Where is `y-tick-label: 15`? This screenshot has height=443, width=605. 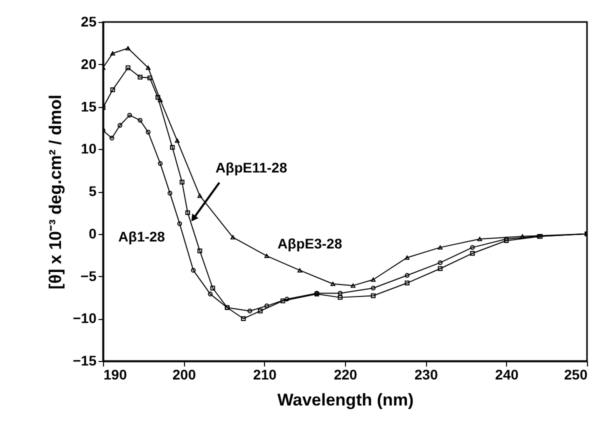 y-tick-label: 15 is located at coordinates (88, 106).